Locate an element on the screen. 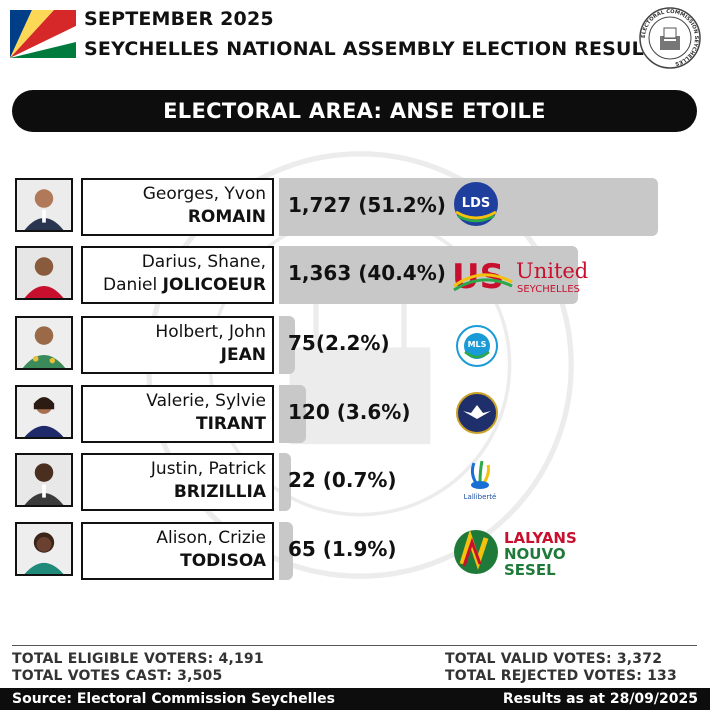  source-credit: Source: Electoral Commission Seychelles is located at coordinates (174, 699).